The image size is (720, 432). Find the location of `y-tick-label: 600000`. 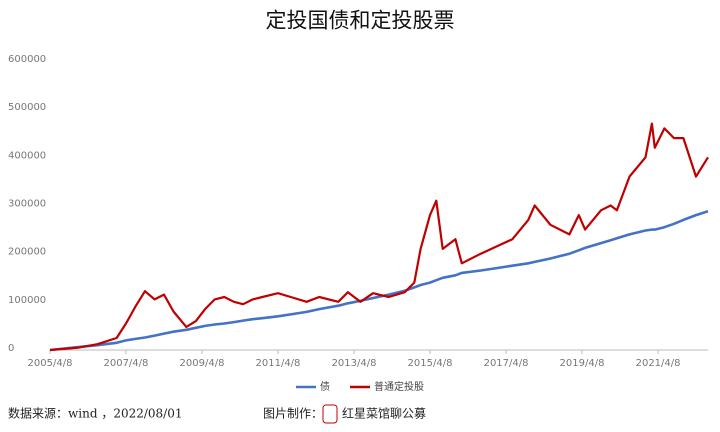

y-tick-label: 600000 is located at coordinates (27, 59).